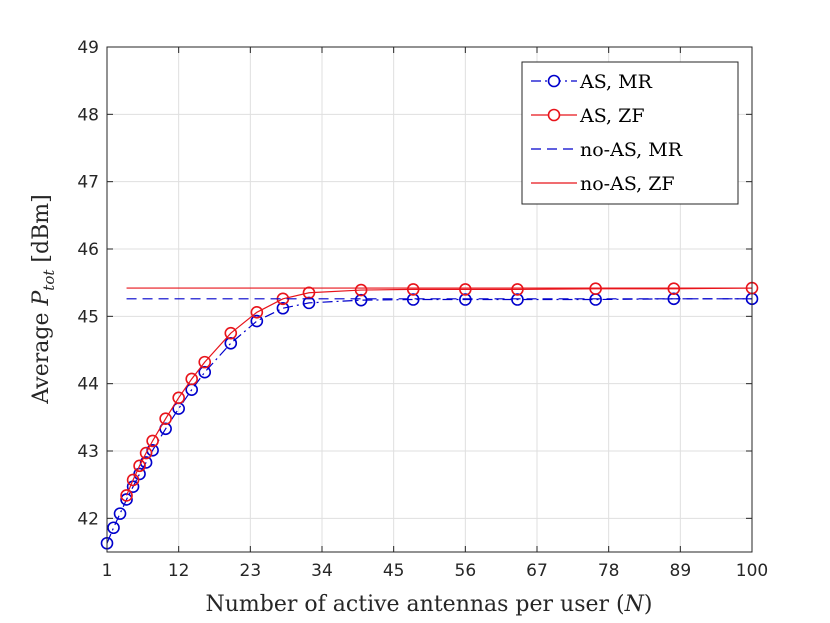  What do you see at coordinates (107, 571) in the screenshot?
I see `x-tick-label: 1` at bounding box center [107, 571].